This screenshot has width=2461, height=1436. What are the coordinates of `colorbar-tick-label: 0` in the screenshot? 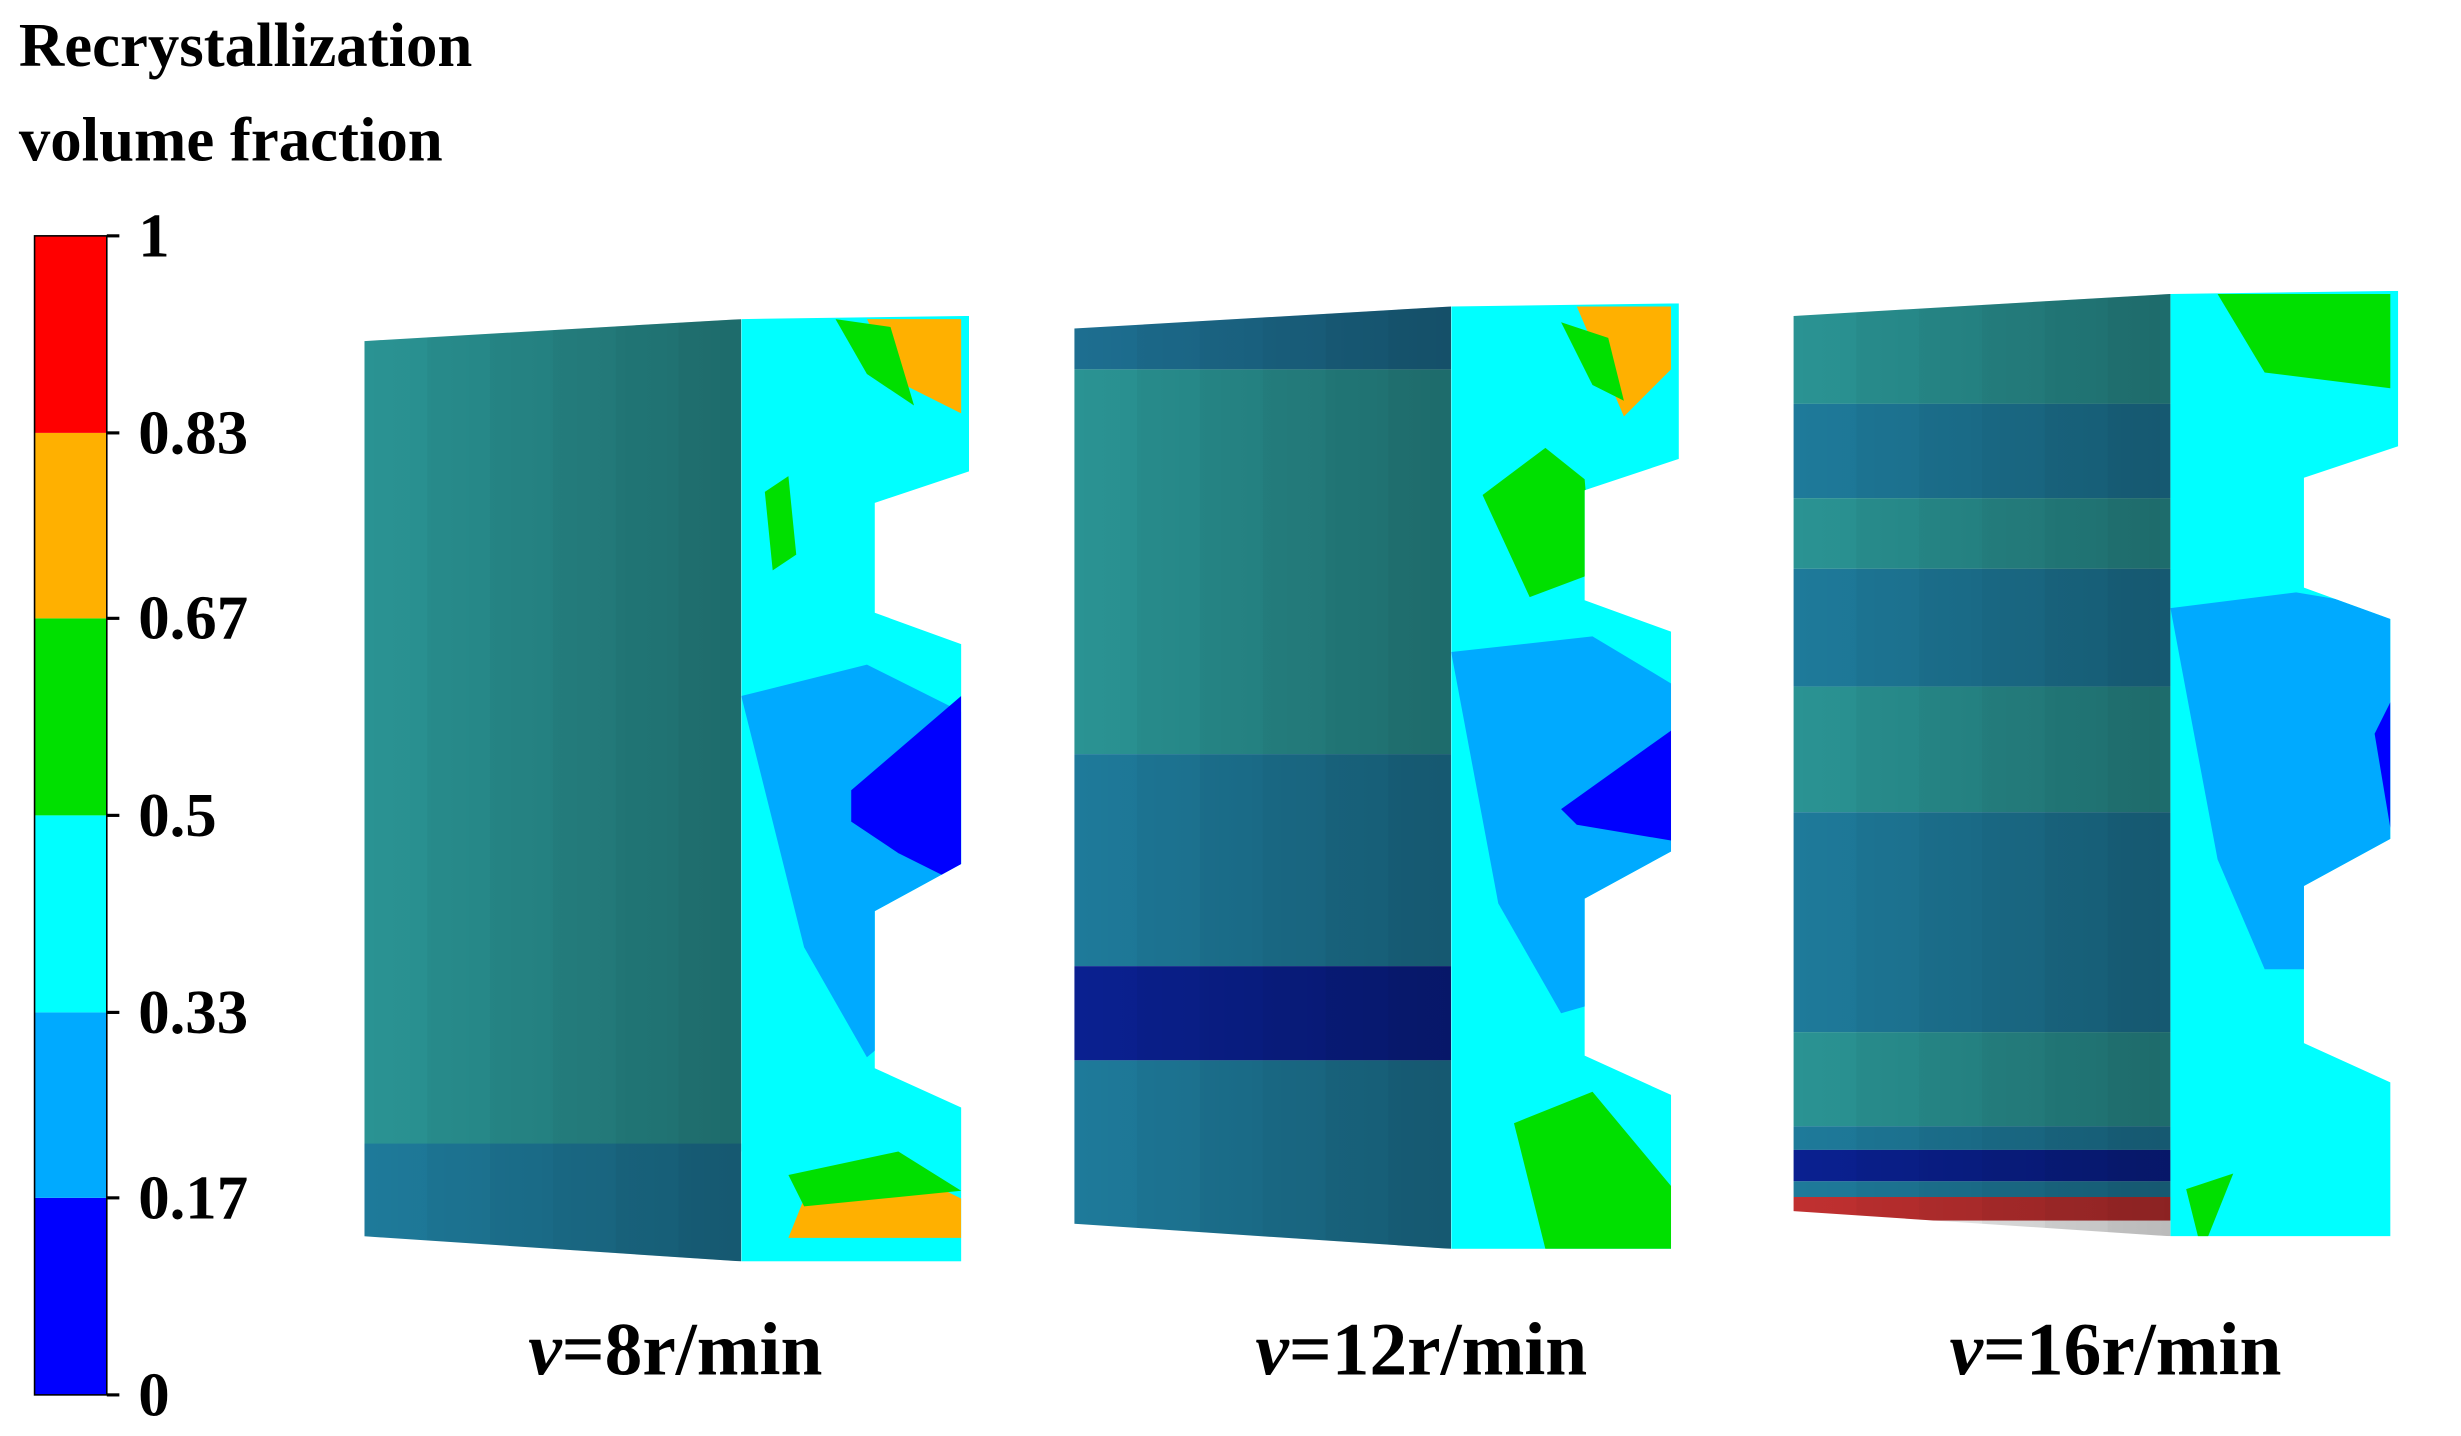 It's located at (153, 1394).